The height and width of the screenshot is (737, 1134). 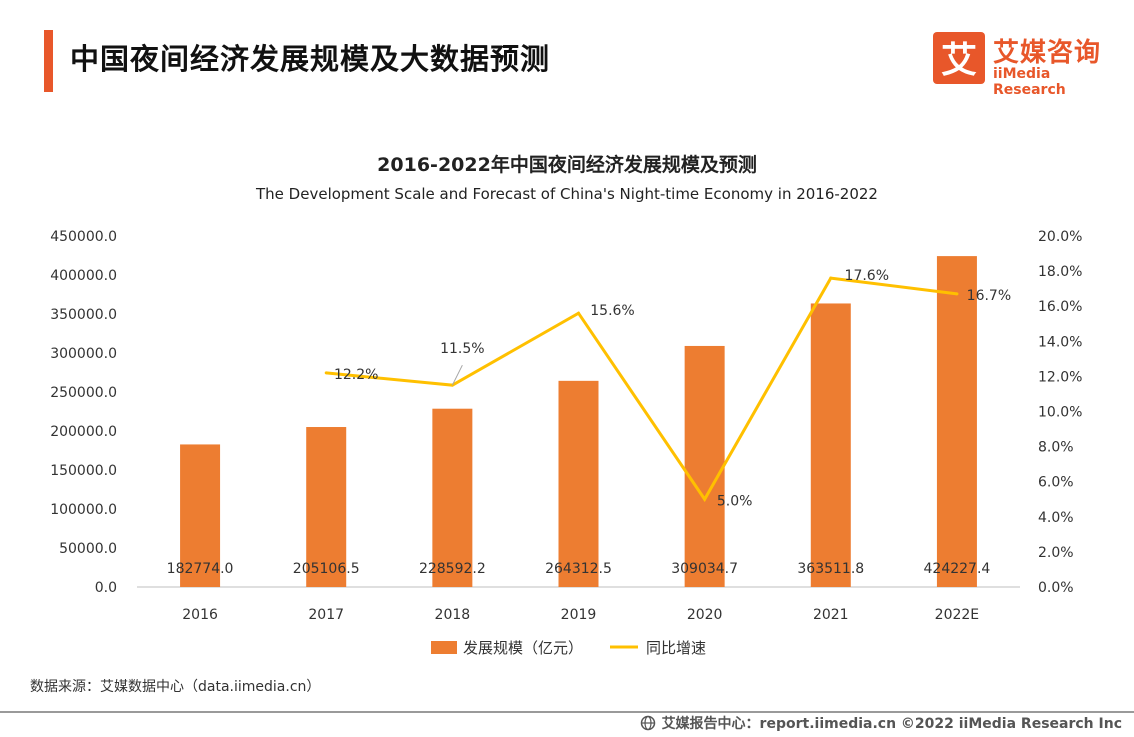 I want to click on line-value-label: 16.7%, so click(x=989, y=296).